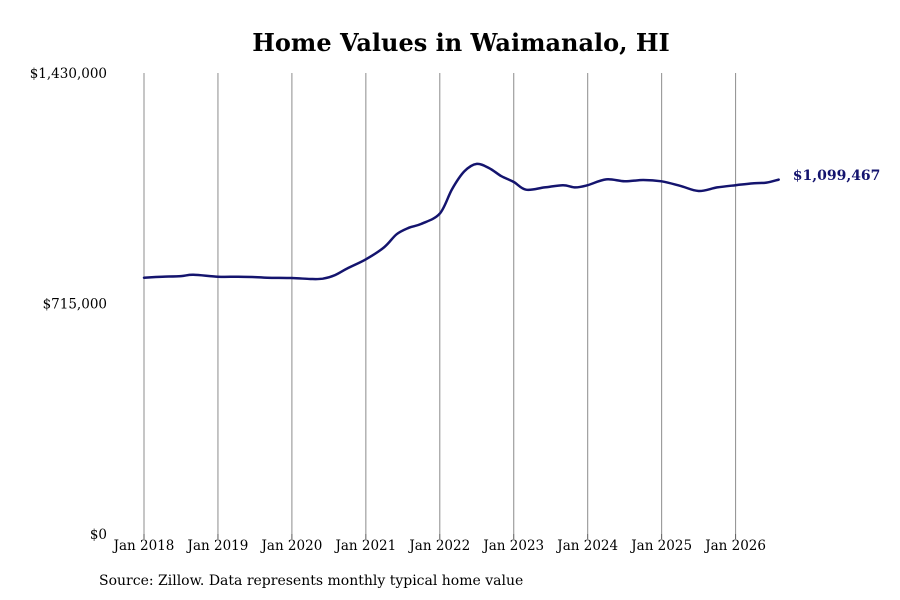 The height and width of the screenshot is (600, 900). I want to click on x-tick-label: Jan 2025, so click(660, 546).